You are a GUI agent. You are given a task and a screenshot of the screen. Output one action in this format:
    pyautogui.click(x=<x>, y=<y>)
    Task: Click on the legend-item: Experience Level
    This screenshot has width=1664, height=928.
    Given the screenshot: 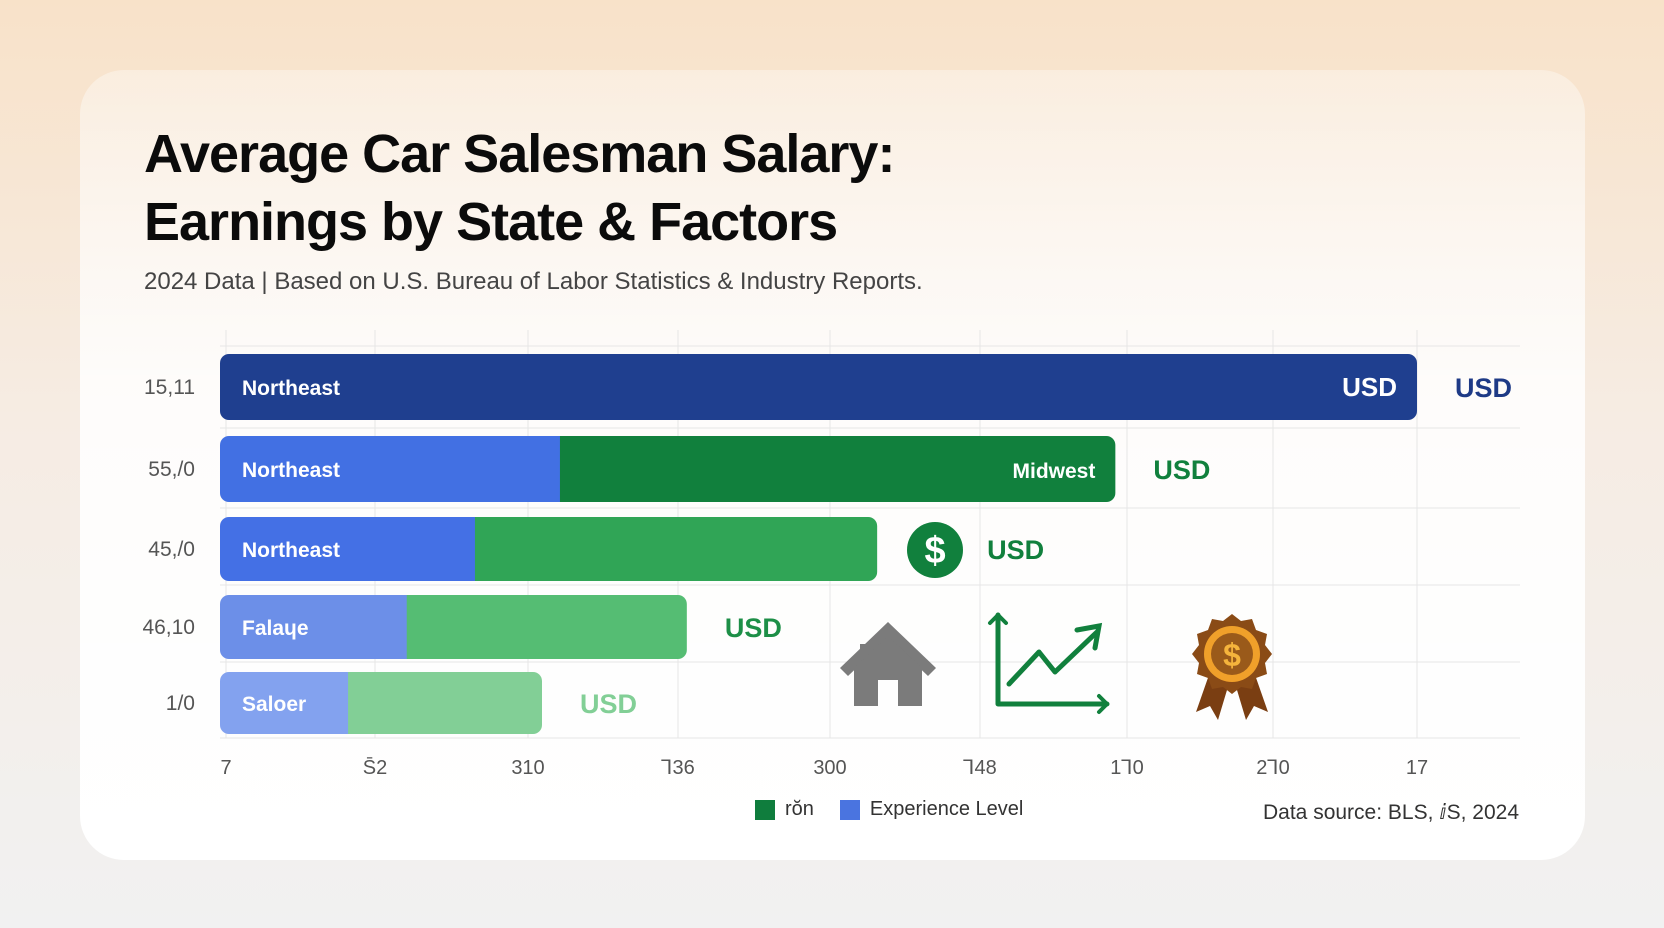 What is the action you would take?
    pyautogui.click(x=931, y=809)
    